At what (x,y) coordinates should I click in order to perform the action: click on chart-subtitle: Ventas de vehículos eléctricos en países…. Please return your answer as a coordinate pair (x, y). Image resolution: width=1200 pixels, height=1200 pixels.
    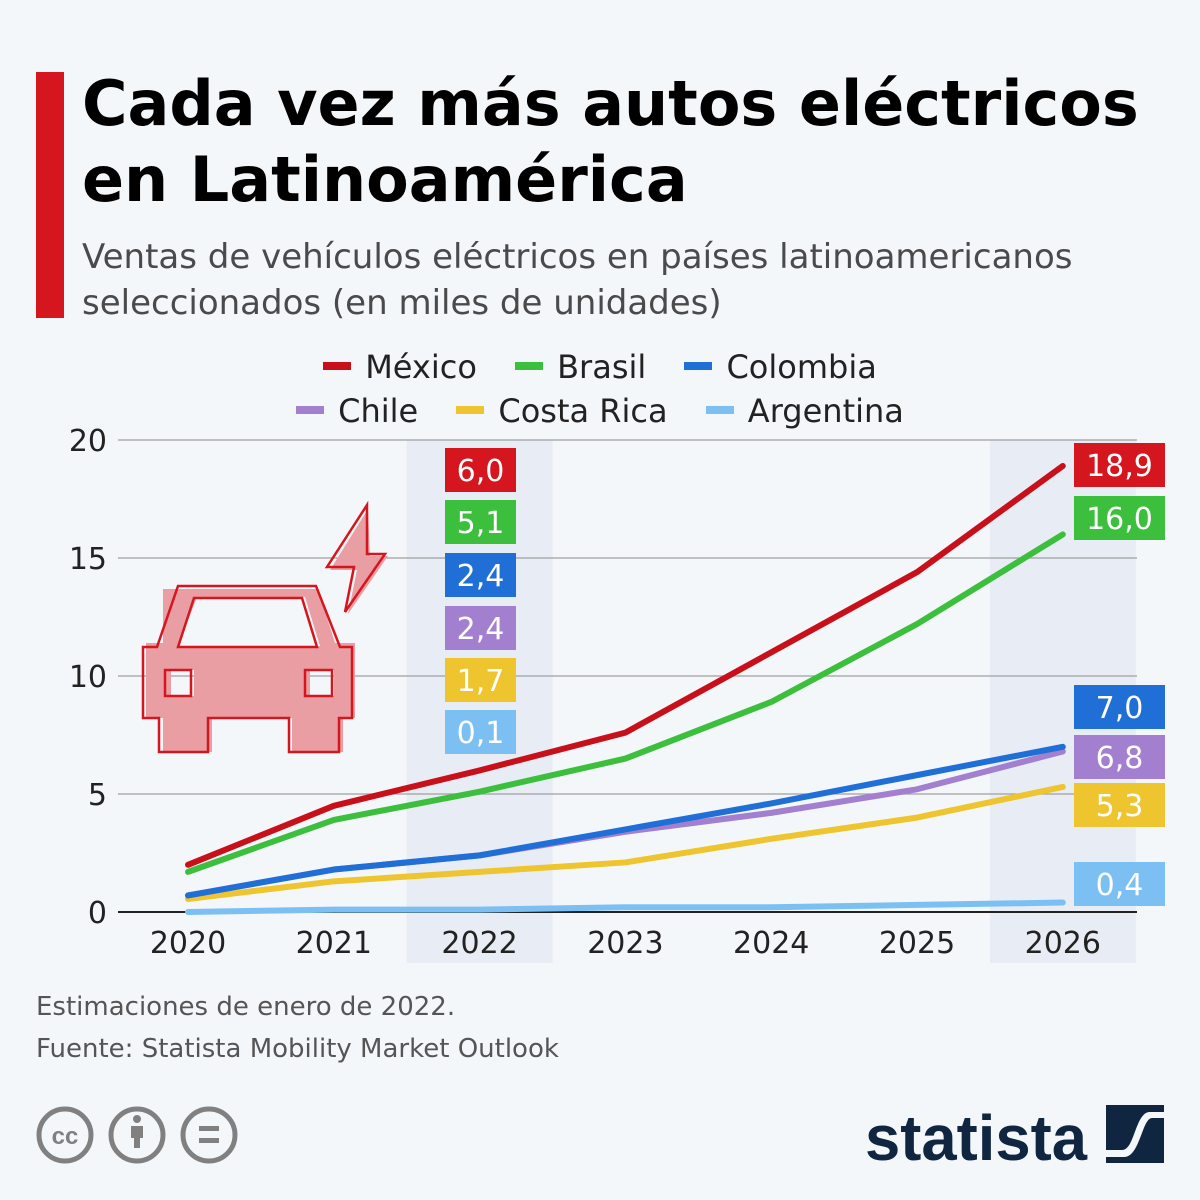
    Looking at the image, I should click on (577, 280).